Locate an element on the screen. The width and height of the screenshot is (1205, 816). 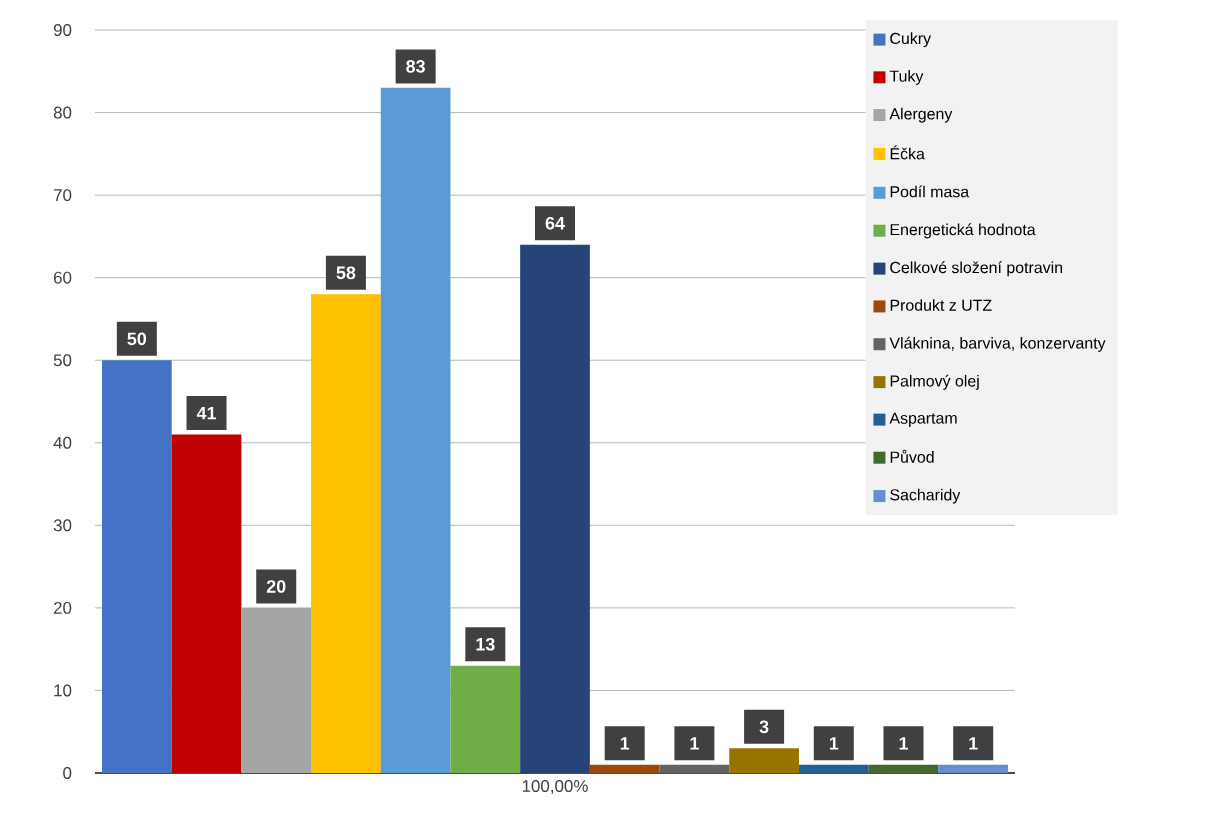
y-tick-label: 90 is located at coordinates (62, 30).